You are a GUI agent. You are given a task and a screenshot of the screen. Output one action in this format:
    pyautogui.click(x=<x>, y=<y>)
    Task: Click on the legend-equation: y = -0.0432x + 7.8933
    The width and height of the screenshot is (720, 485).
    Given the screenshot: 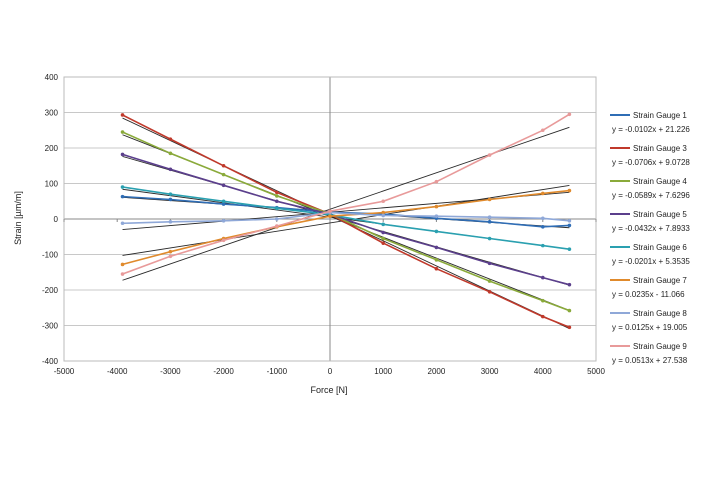 What is the action you would take?
    pyautogui.click(x=651, y=228)
    